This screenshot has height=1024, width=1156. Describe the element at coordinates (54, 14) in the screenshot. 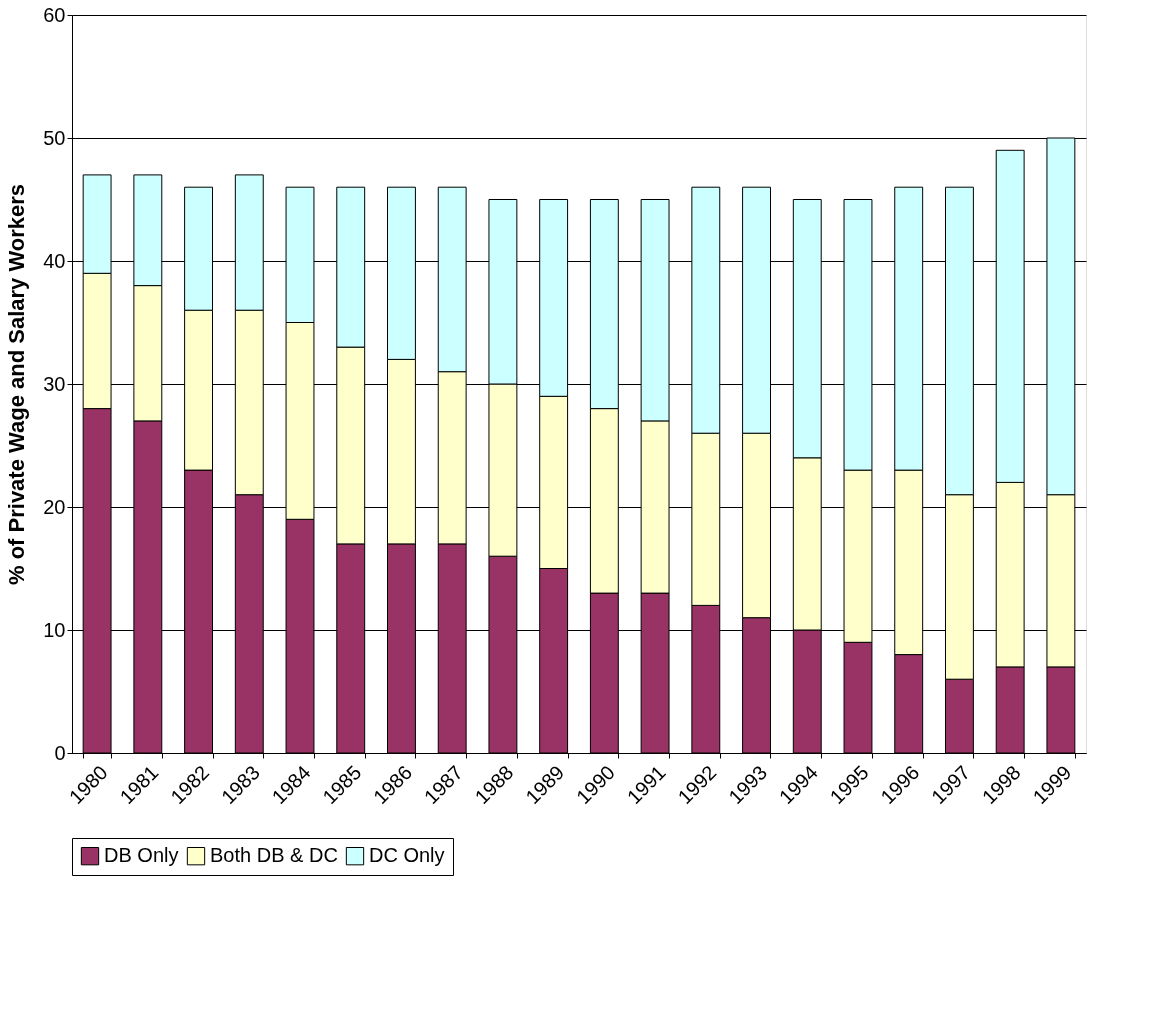

I see `y-tick-label: 60` at that location.